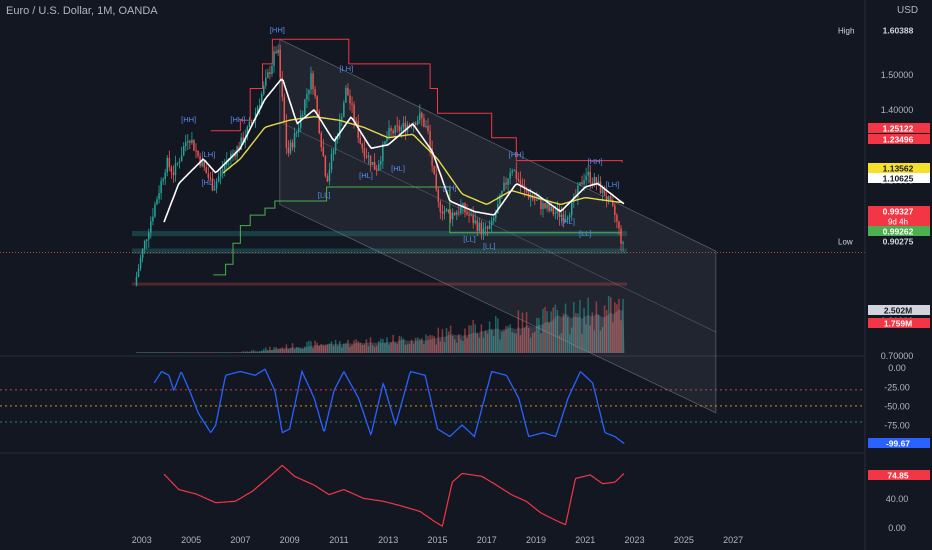 This screenshot has width=932, height=550. Describe the element at coordinates (897, 387) in the screenshot. I see `osc-tick-label: -25.00` at that location.